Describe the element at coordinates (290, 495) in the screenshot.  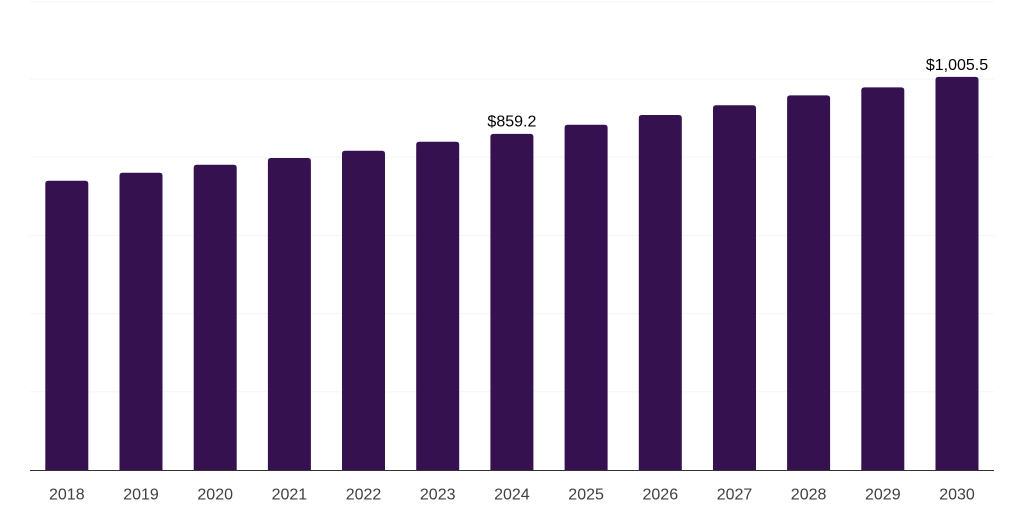
I see `svg-text: 2021` at that location.